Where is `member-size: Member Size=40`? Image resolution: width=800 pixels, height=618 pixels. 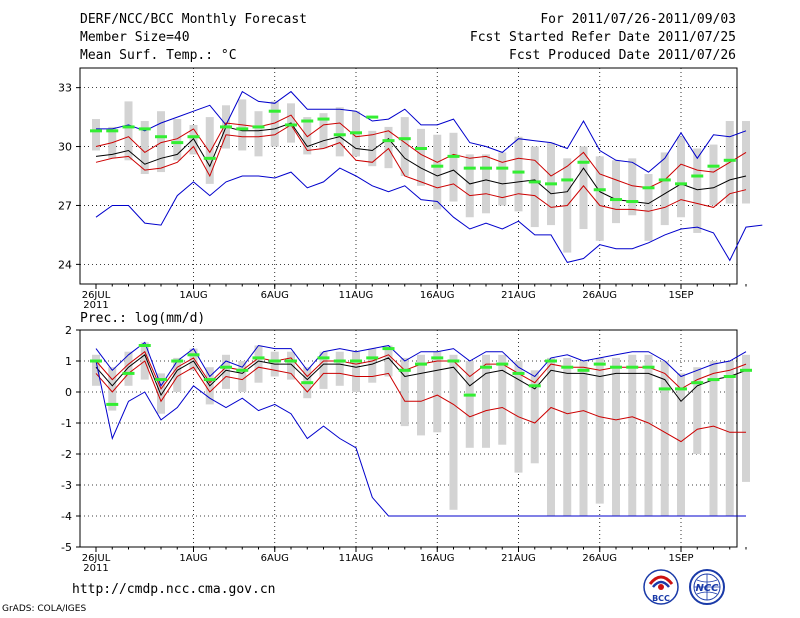 member-size: Member Size=40 is located at coordinates (135, 37).